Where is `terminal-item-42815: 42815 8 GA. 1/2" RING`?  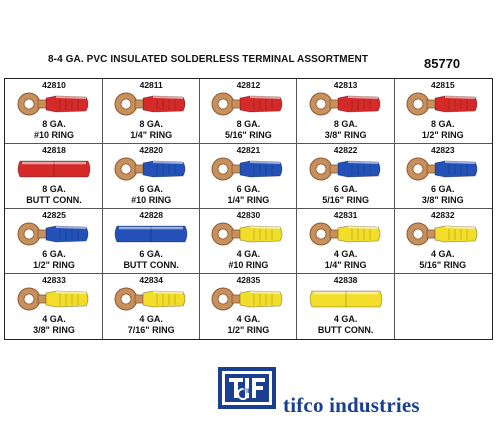 terminal-item-42815: 42815 8 GA. 1/2" RING is located at coordinates (442, 111).